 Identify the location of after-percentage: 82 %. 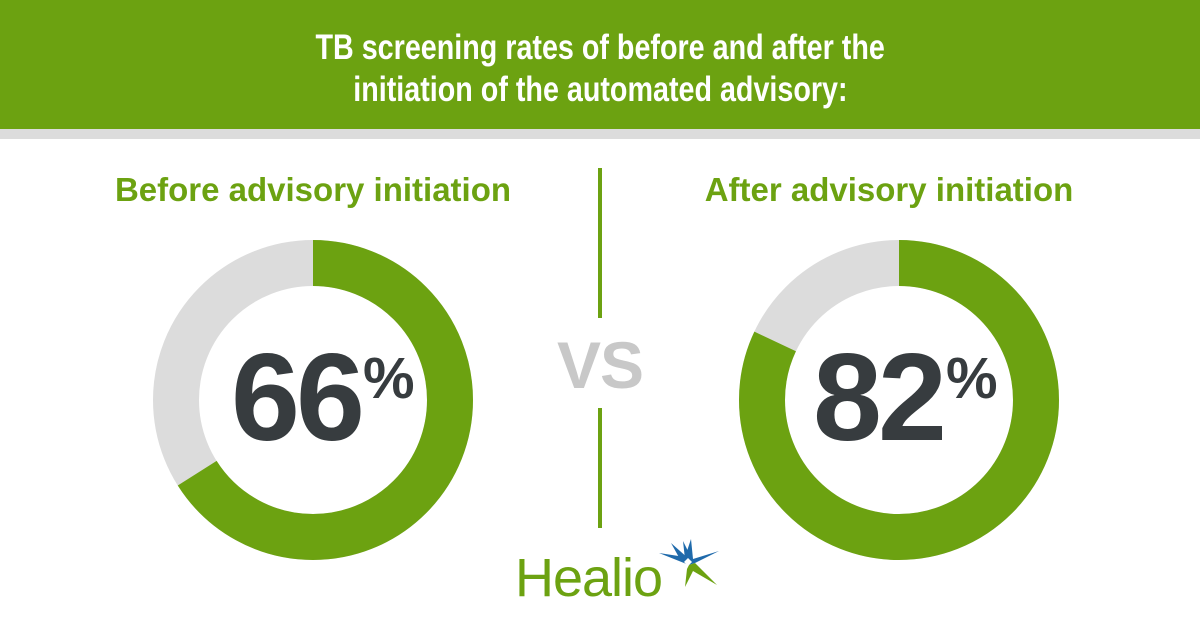
(899, 400).